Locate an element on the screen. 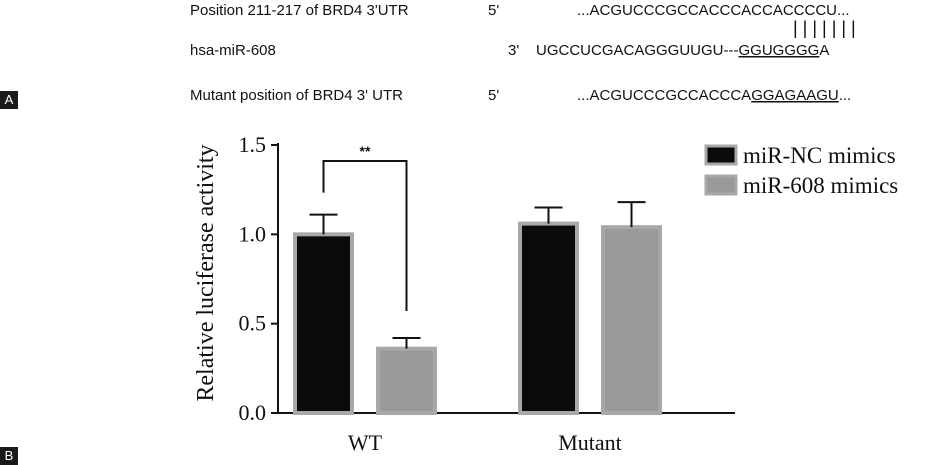  base-pairing-lines: | | | | | | | is located at coordinates (824, 28).